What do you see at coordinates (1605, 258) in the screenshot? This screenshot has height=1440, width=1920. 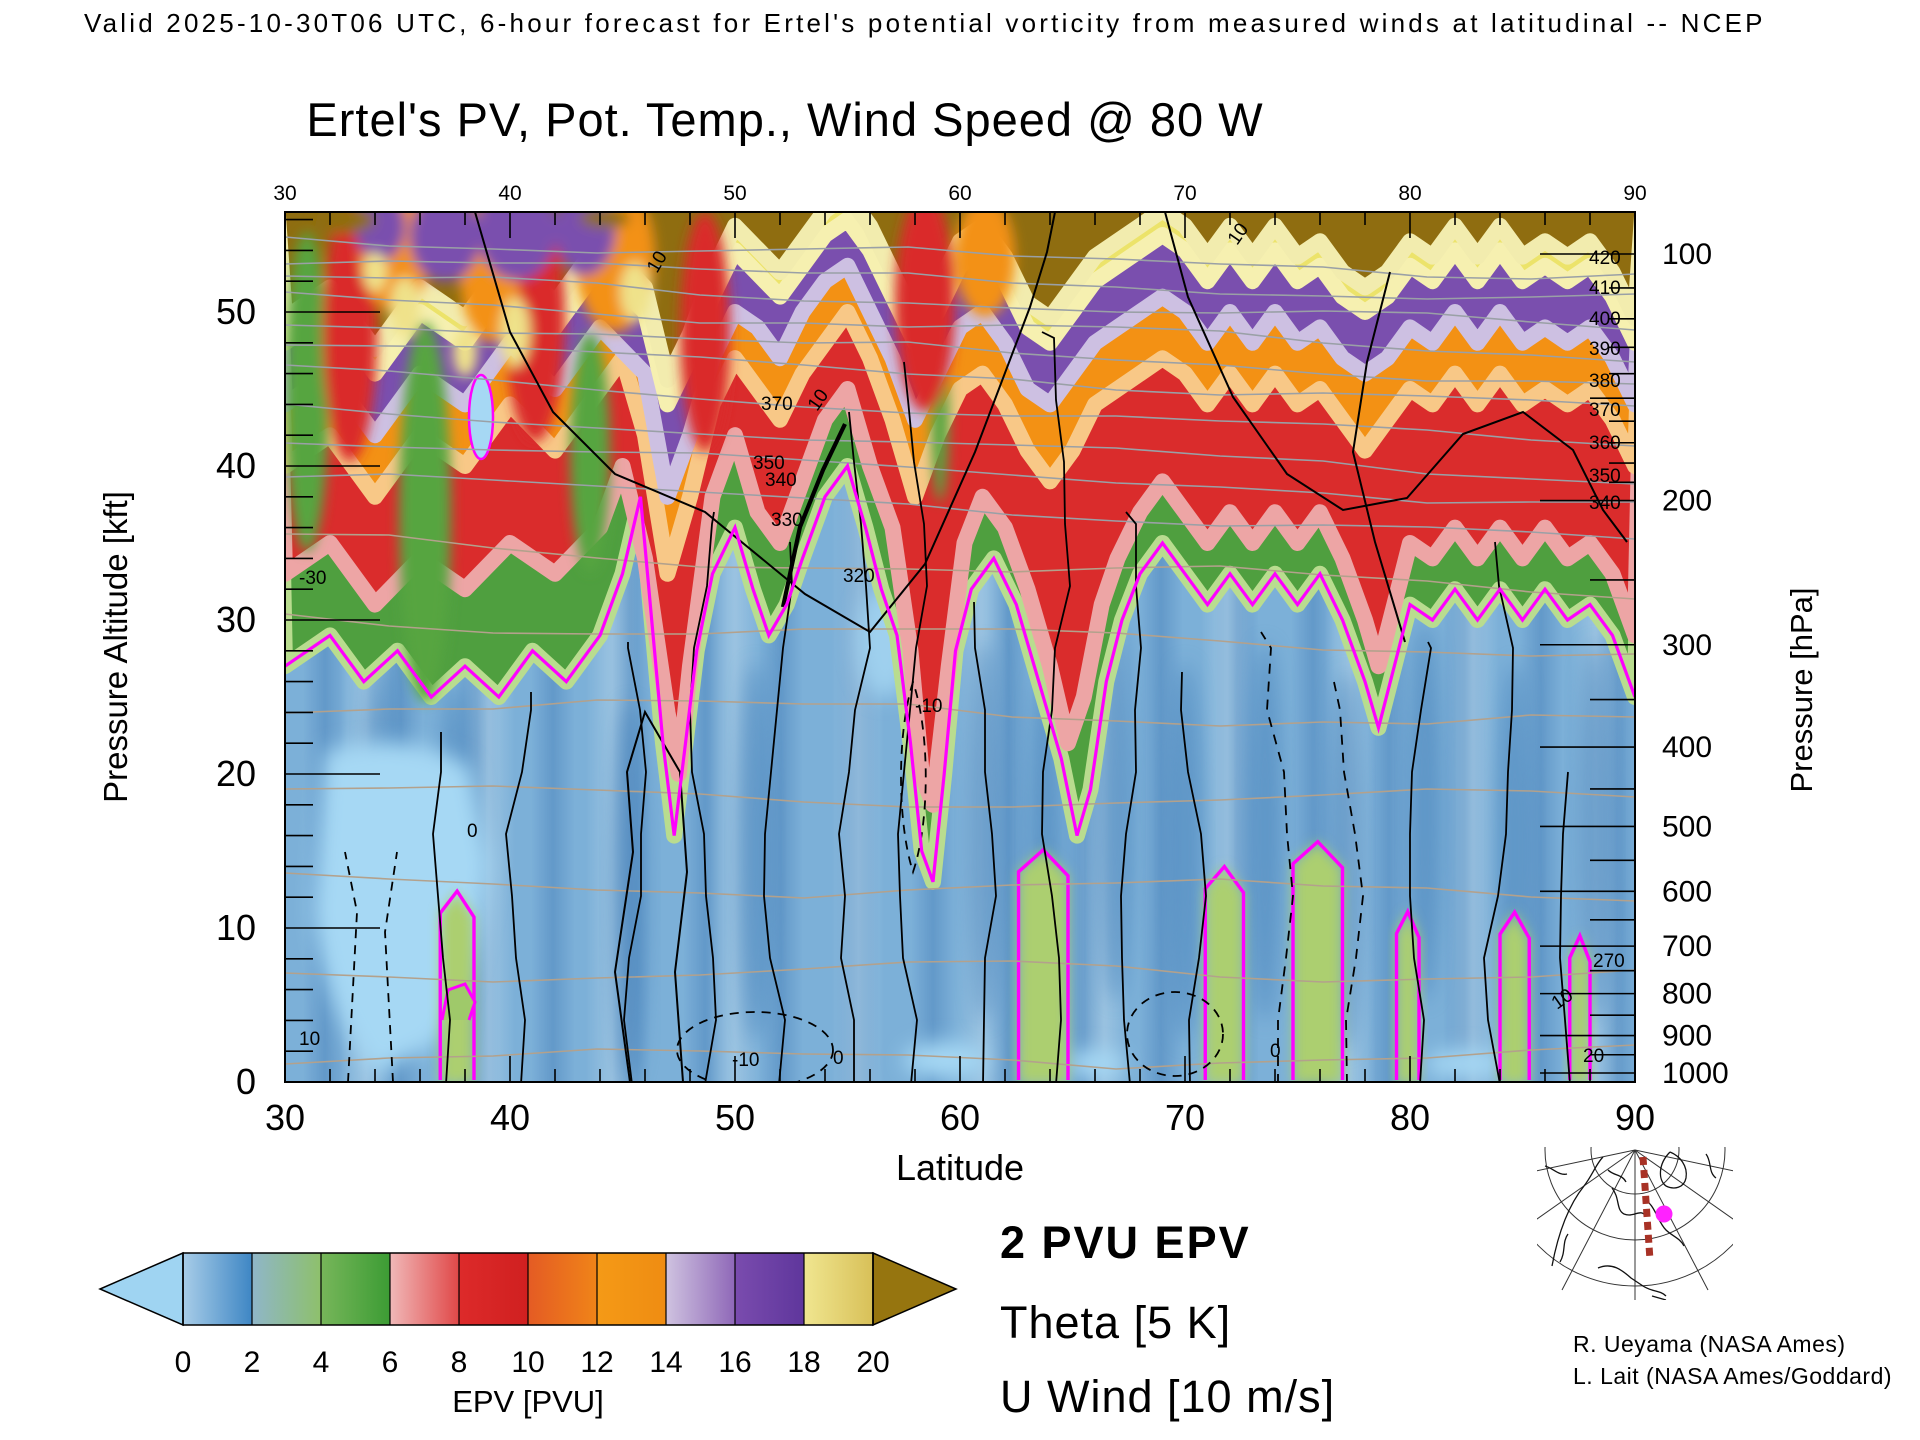 I see `theta-label: 420` at bounding box center [1605, 258].